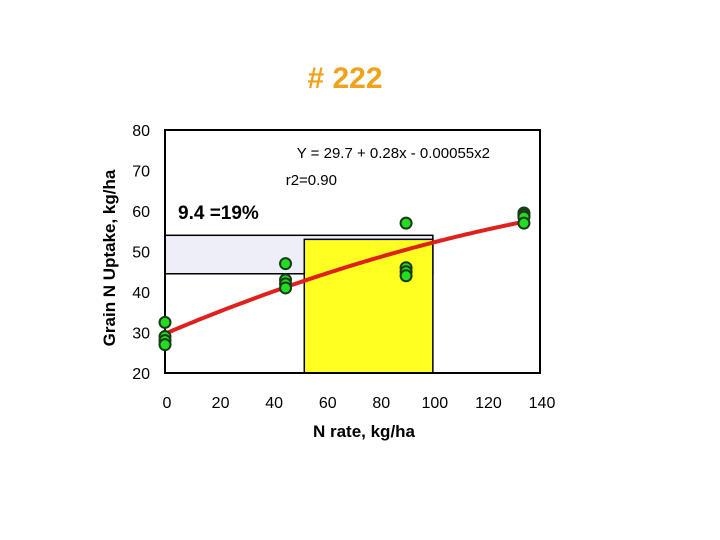 The image size is (720, 540). I want to click on y-tick-label: 70, so click(141, 172).